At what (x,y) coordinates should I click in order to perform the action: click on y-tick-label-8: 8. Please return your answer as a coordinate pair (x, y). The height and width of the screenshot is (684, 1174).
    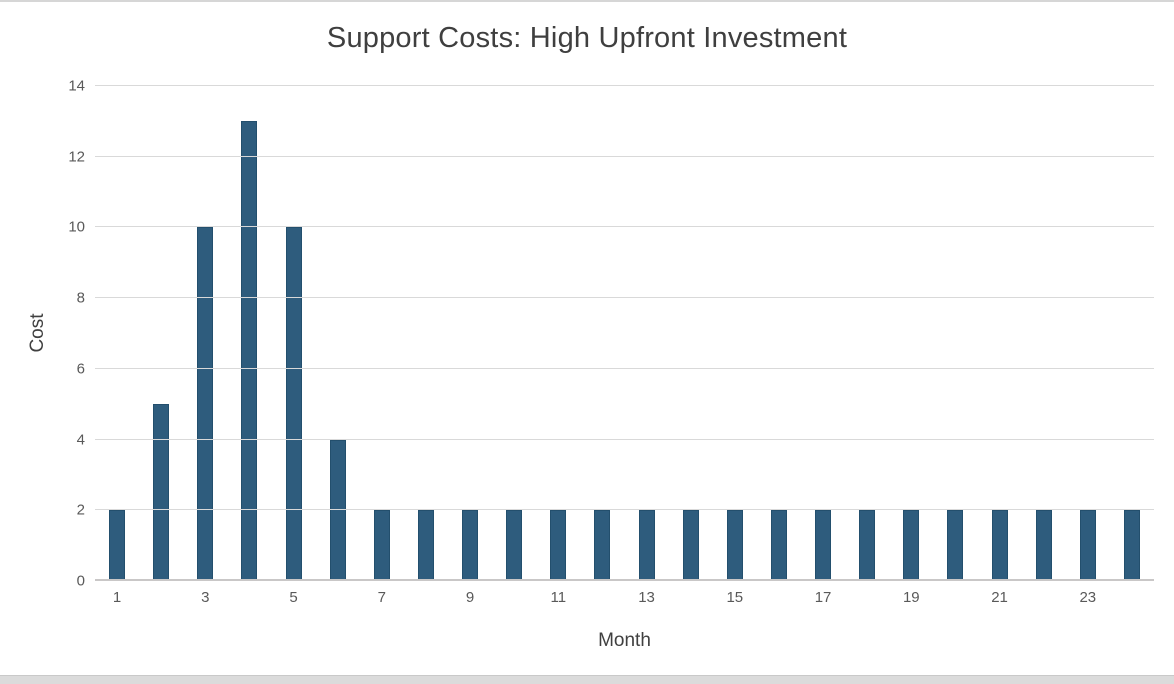
    Looking at the image, I should click on (80, 298).